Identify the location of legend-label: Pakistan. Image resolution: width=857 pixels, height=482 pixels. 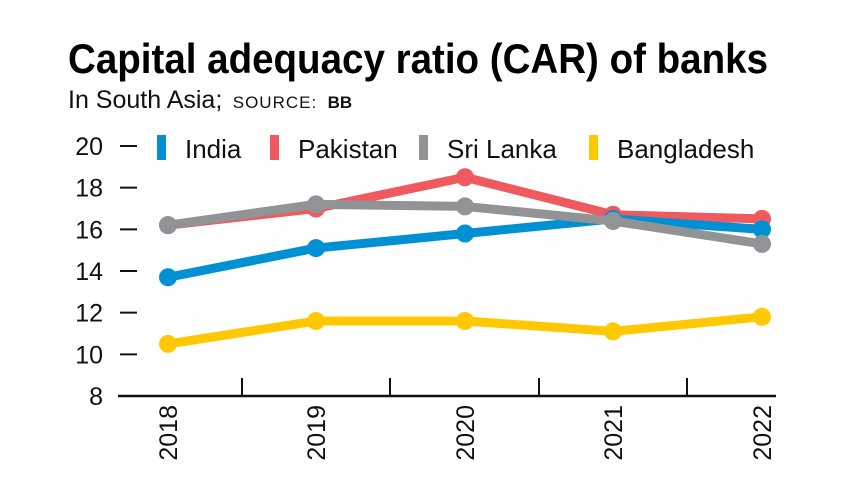
(348, 149).